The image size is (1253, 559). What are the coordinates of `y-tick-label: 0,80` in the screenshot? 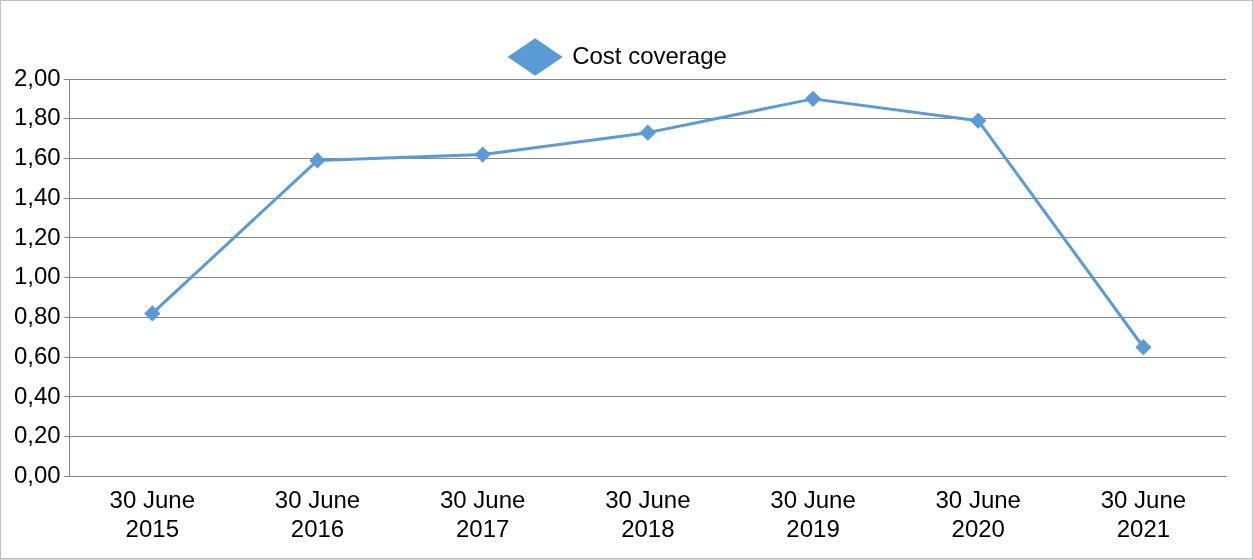 It's located at (37, 316).